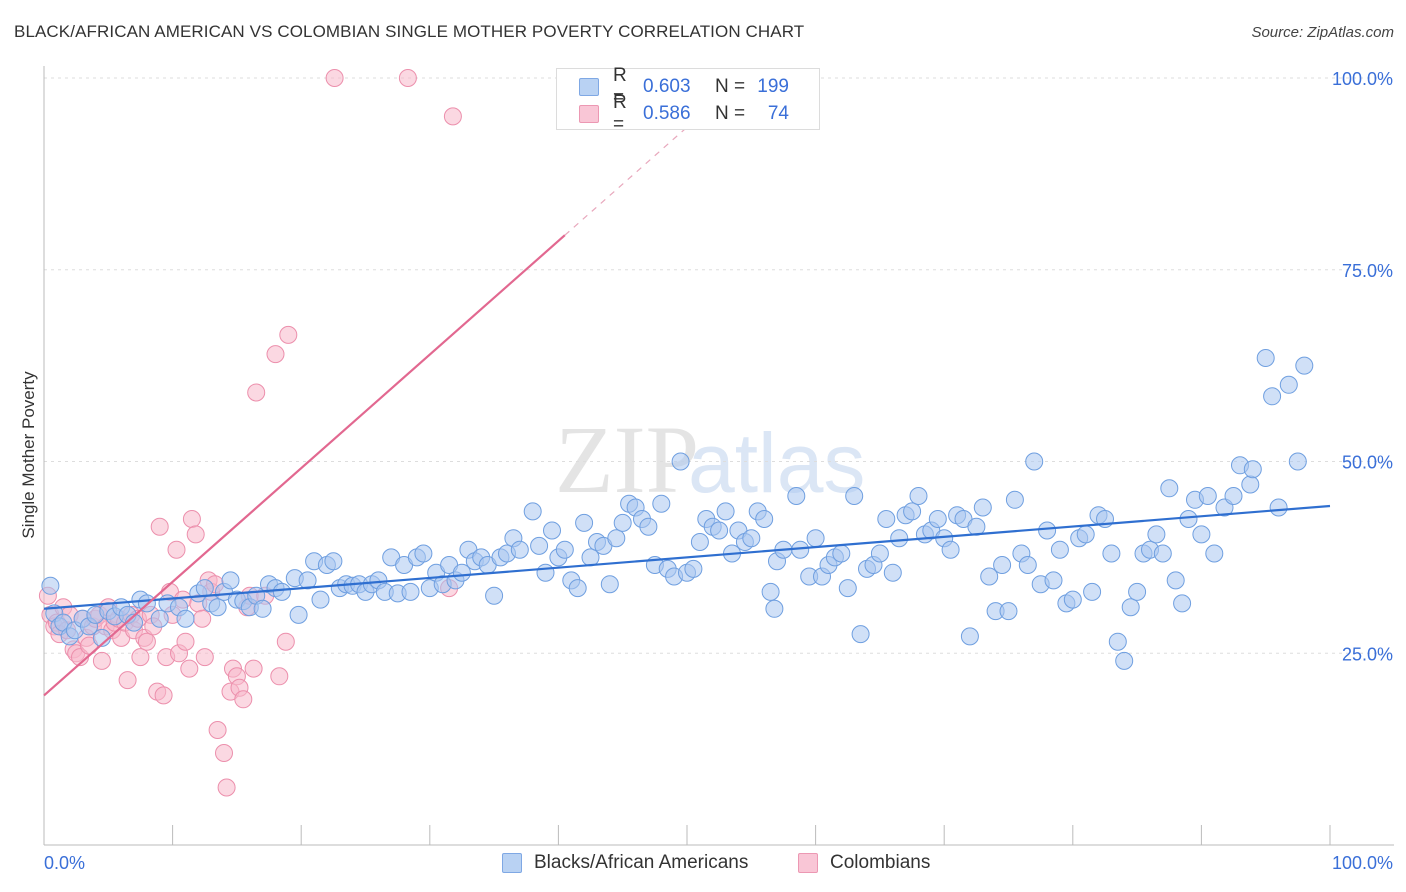 This screenshot has width=1406, height=892. I want to click on watermark-atlas: atlas, so click(776, 463).